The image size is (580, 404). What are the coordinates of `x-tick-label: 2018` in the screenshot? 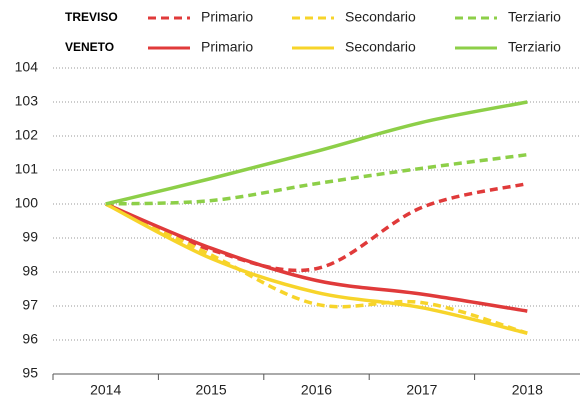 It's located at (527, 390).